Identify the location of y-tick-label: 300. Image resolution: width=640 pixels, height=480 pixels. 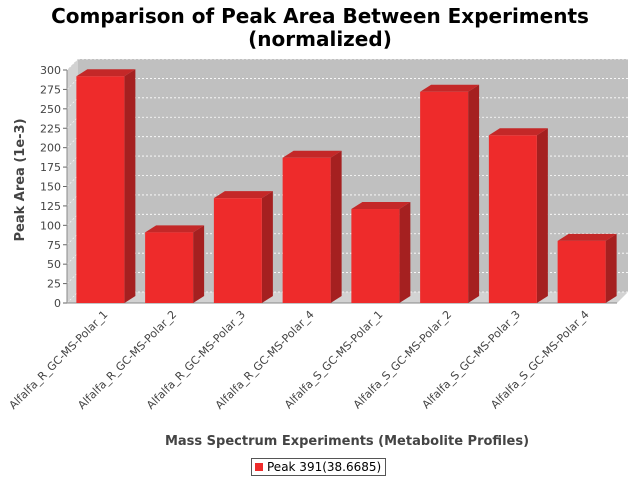
(50, 70).